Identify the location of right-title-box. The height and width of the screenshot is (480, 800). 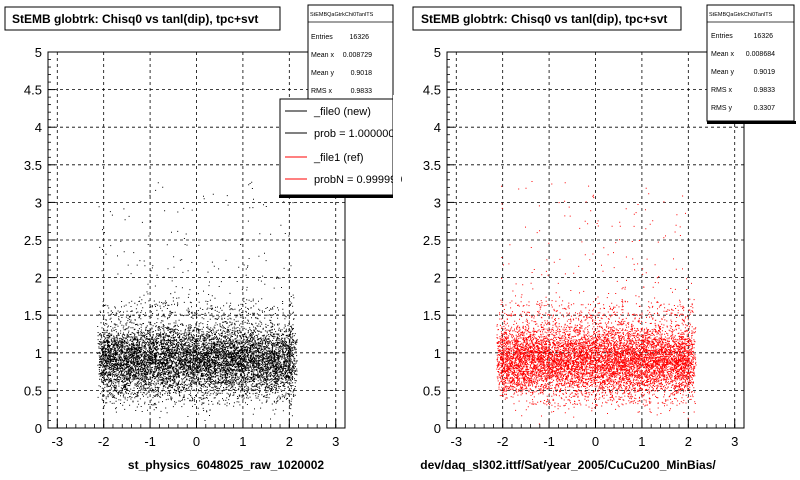
(547, 18).